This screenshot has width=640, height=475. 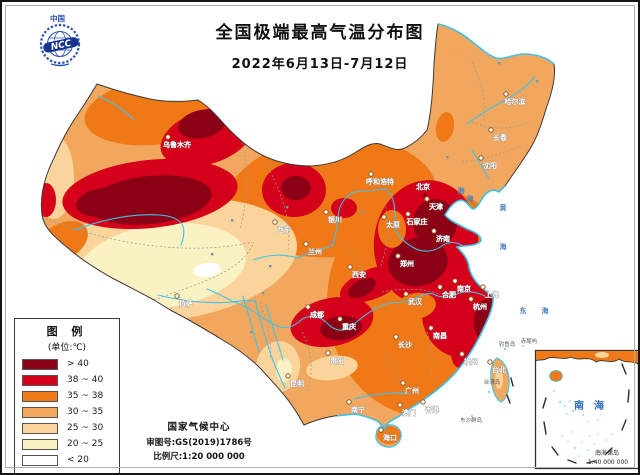 I want to click on city-label: 天津, so click(x=436, y=206).